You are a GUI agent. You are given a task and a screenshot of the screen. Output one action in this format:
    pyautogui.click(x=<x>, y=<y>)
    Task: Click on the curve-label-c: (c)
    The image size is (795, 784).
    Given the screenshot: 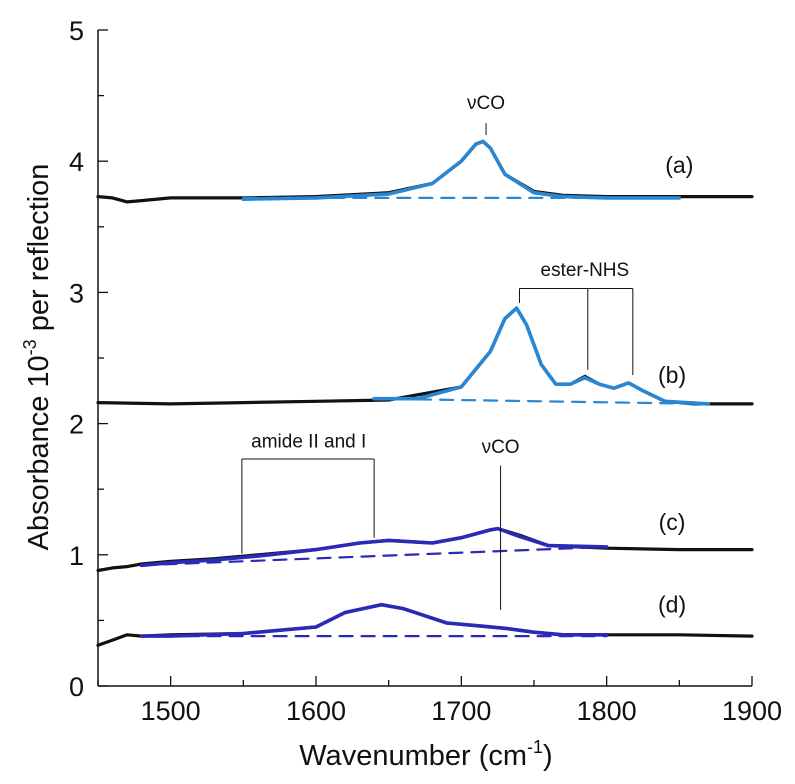 What is the action you would take?
    pyautogui.click(x=672, y=522)
    